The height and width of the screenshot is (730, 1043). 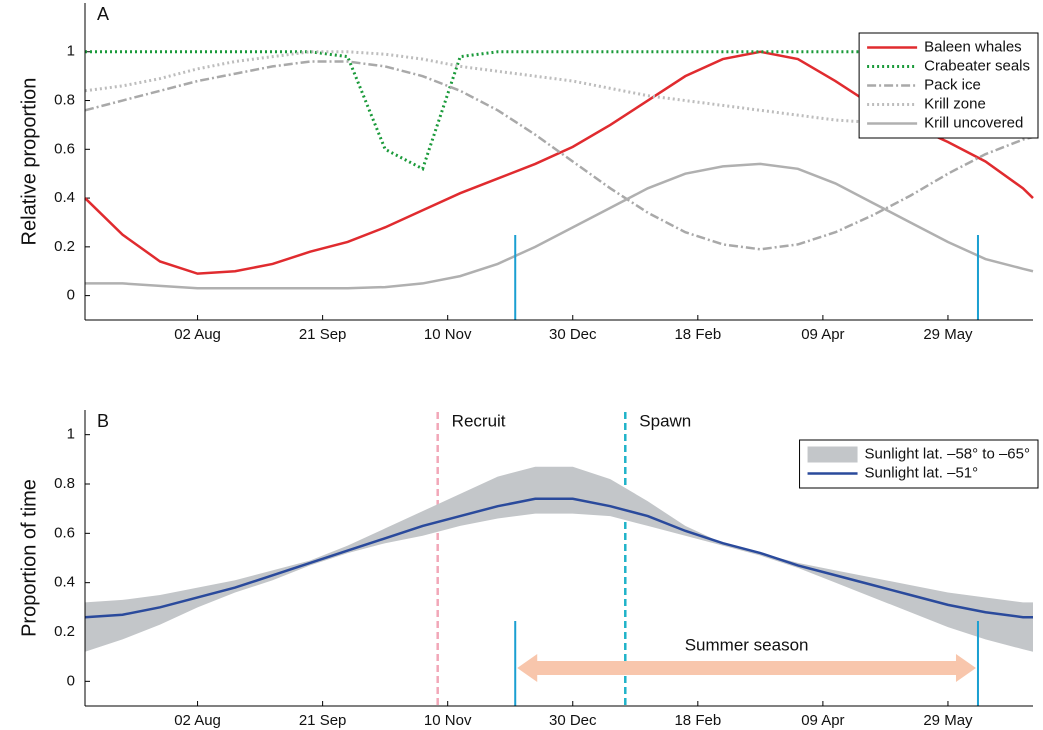 What do you see at coordinates (955, 103) in the screenshot?
I see `legend-label: Krill zone` at bounding box center [955, 103].